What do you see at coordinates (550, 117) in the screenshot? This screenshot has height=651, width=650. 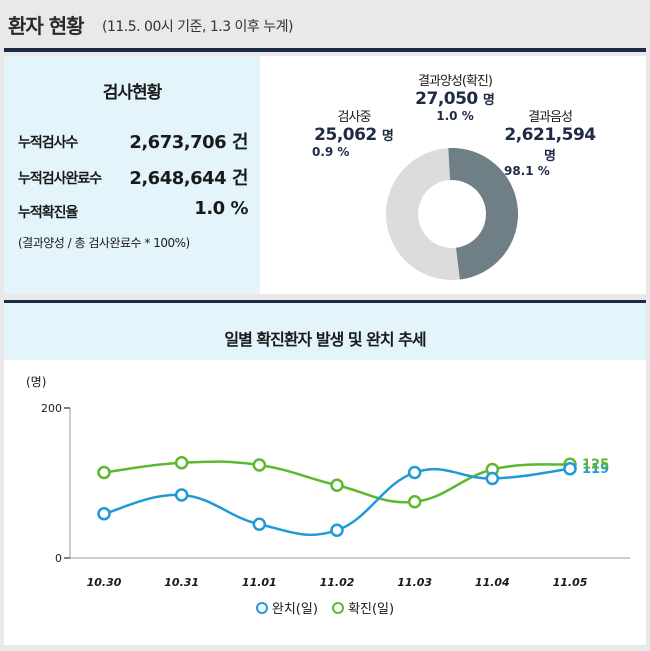 I see `negative-name: 결과음성` at bounding box center [550, 117].